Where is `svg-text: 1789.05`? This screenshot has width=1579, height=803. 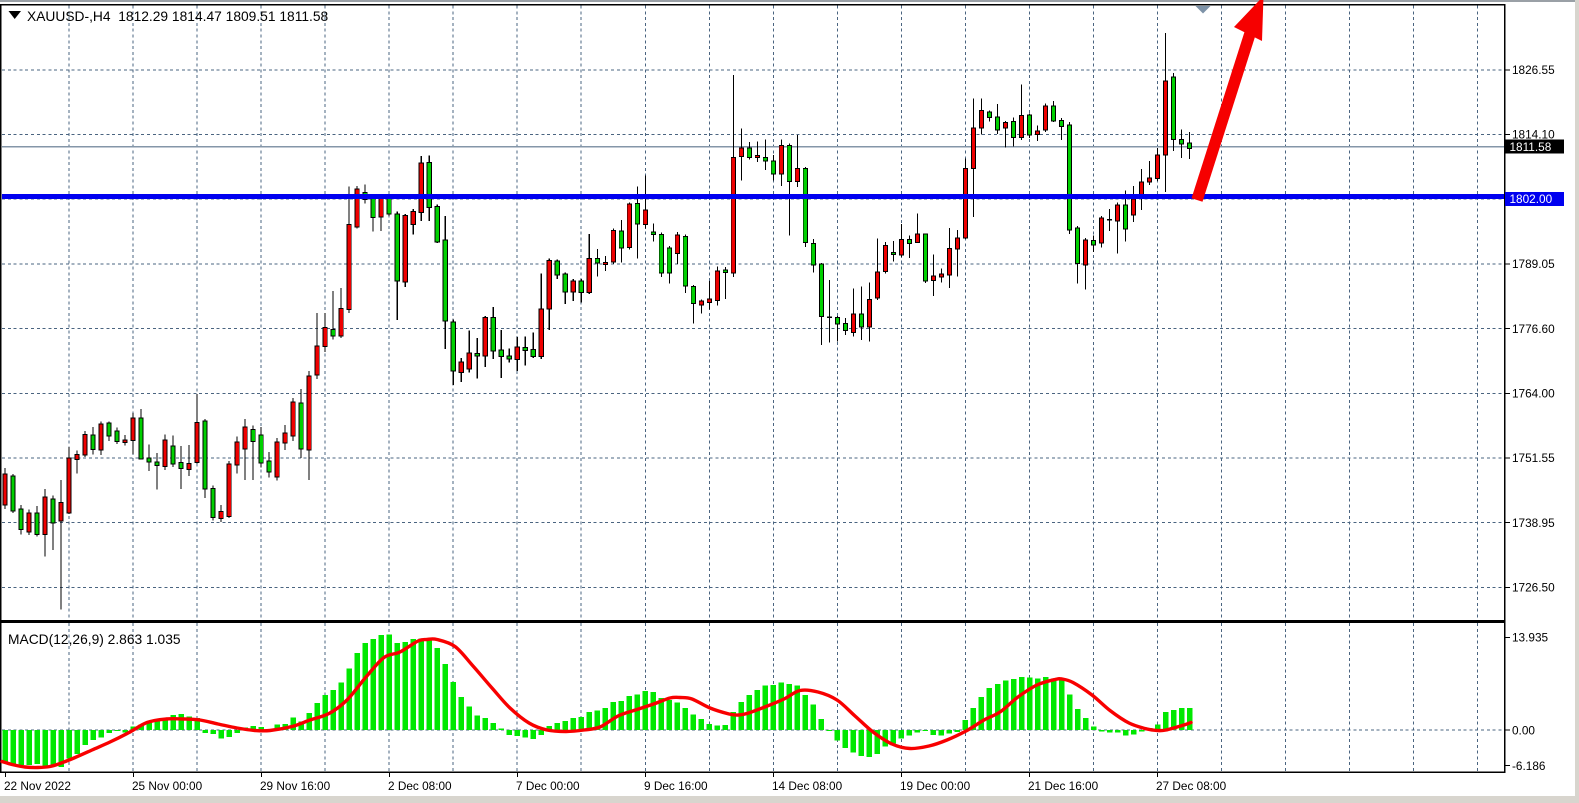
svg-text: 1789.05 is located at coordinates (1533, 264).